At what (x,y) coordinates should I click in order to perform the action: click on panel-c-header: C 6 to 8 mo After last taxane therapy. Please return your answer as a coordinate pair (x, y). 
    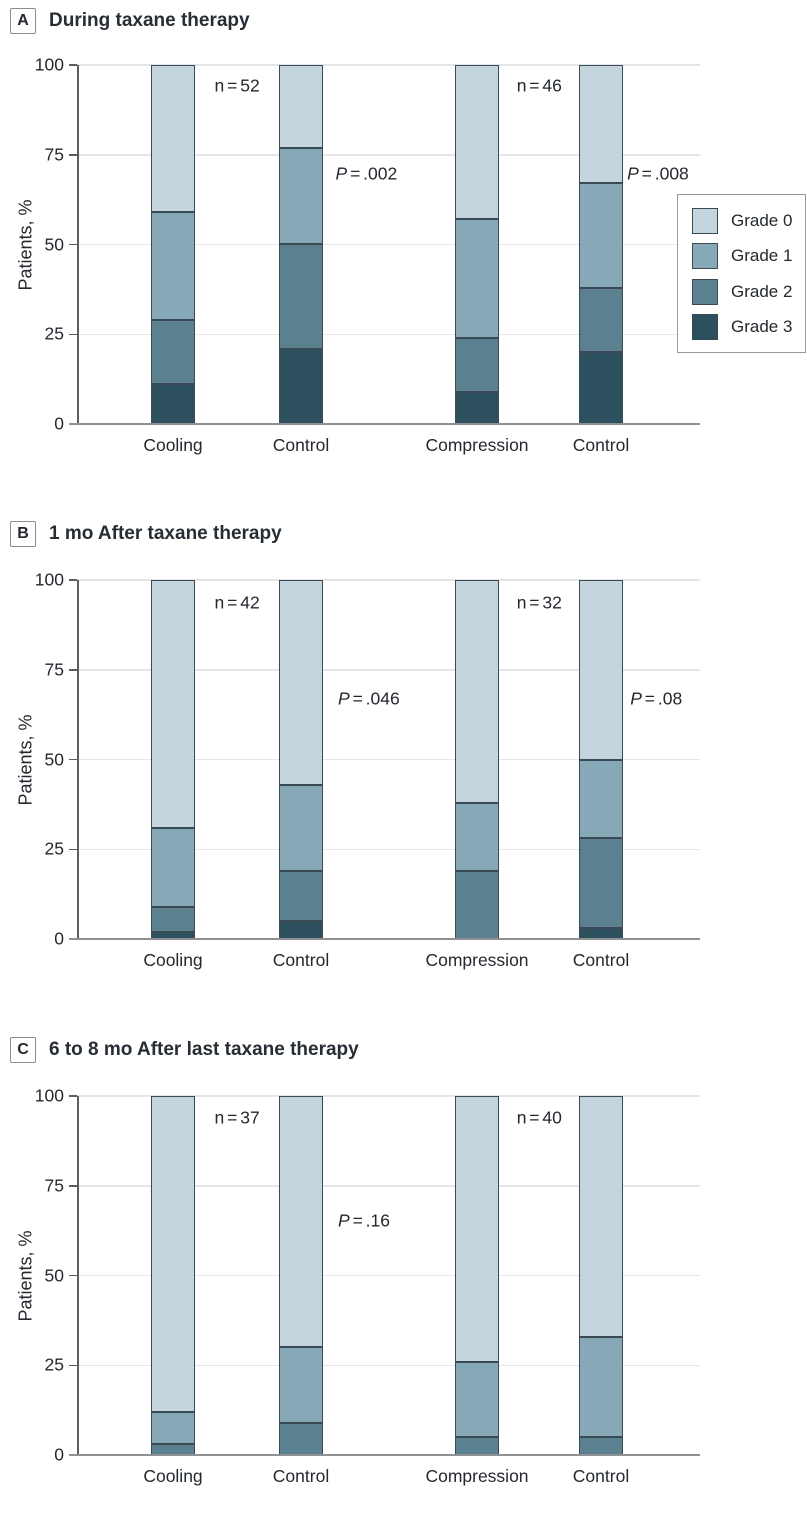
    Looking at the image, I should click on (184, 1050).